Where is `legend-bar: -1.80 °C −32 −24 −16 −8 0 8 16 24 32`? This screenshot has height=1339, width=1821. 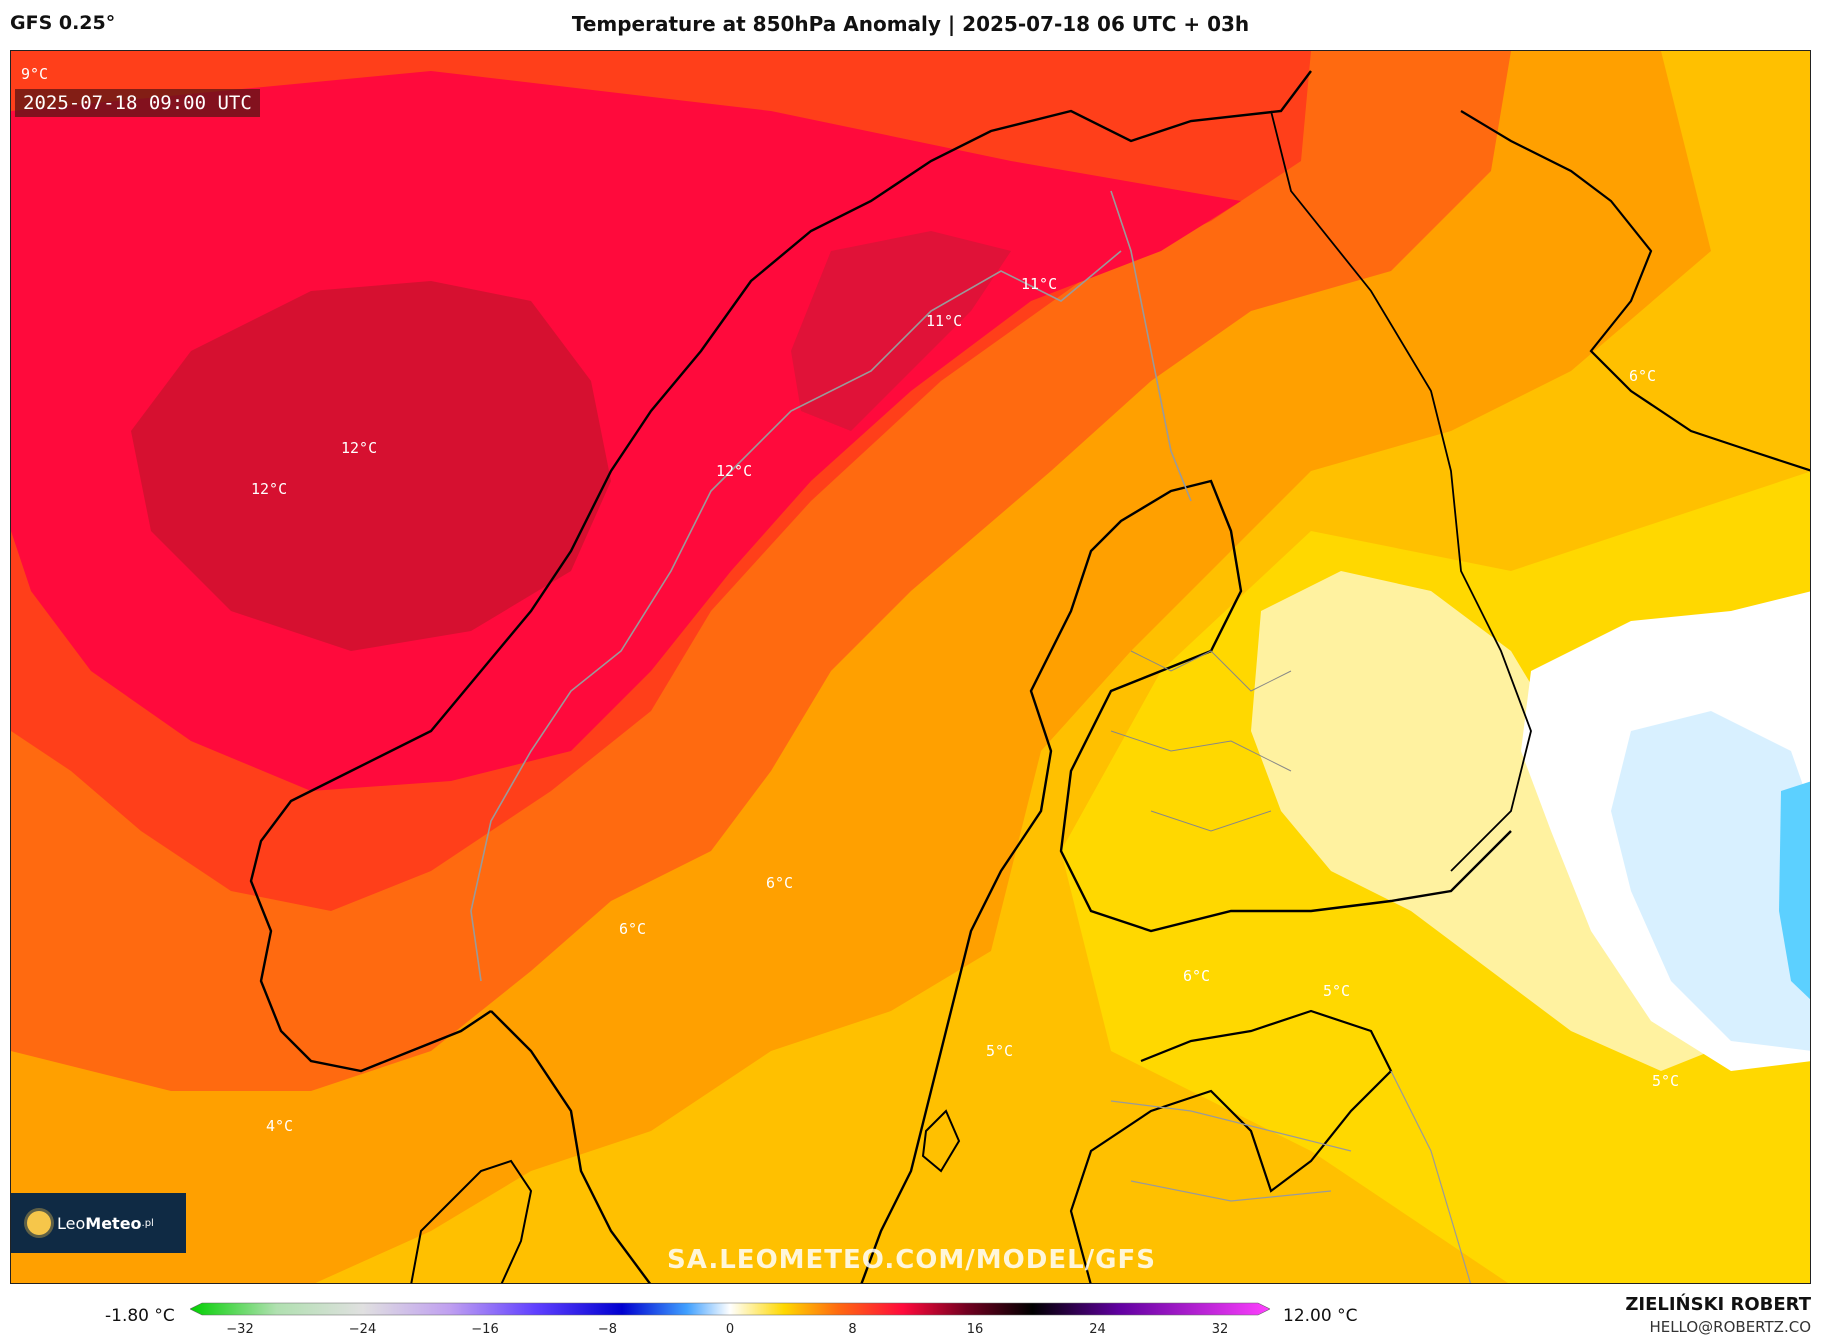 legend-bar: -1.80 °C −32 −24 −16 −8 0 8 16 24 32 is located at coordinates (910, 1311).